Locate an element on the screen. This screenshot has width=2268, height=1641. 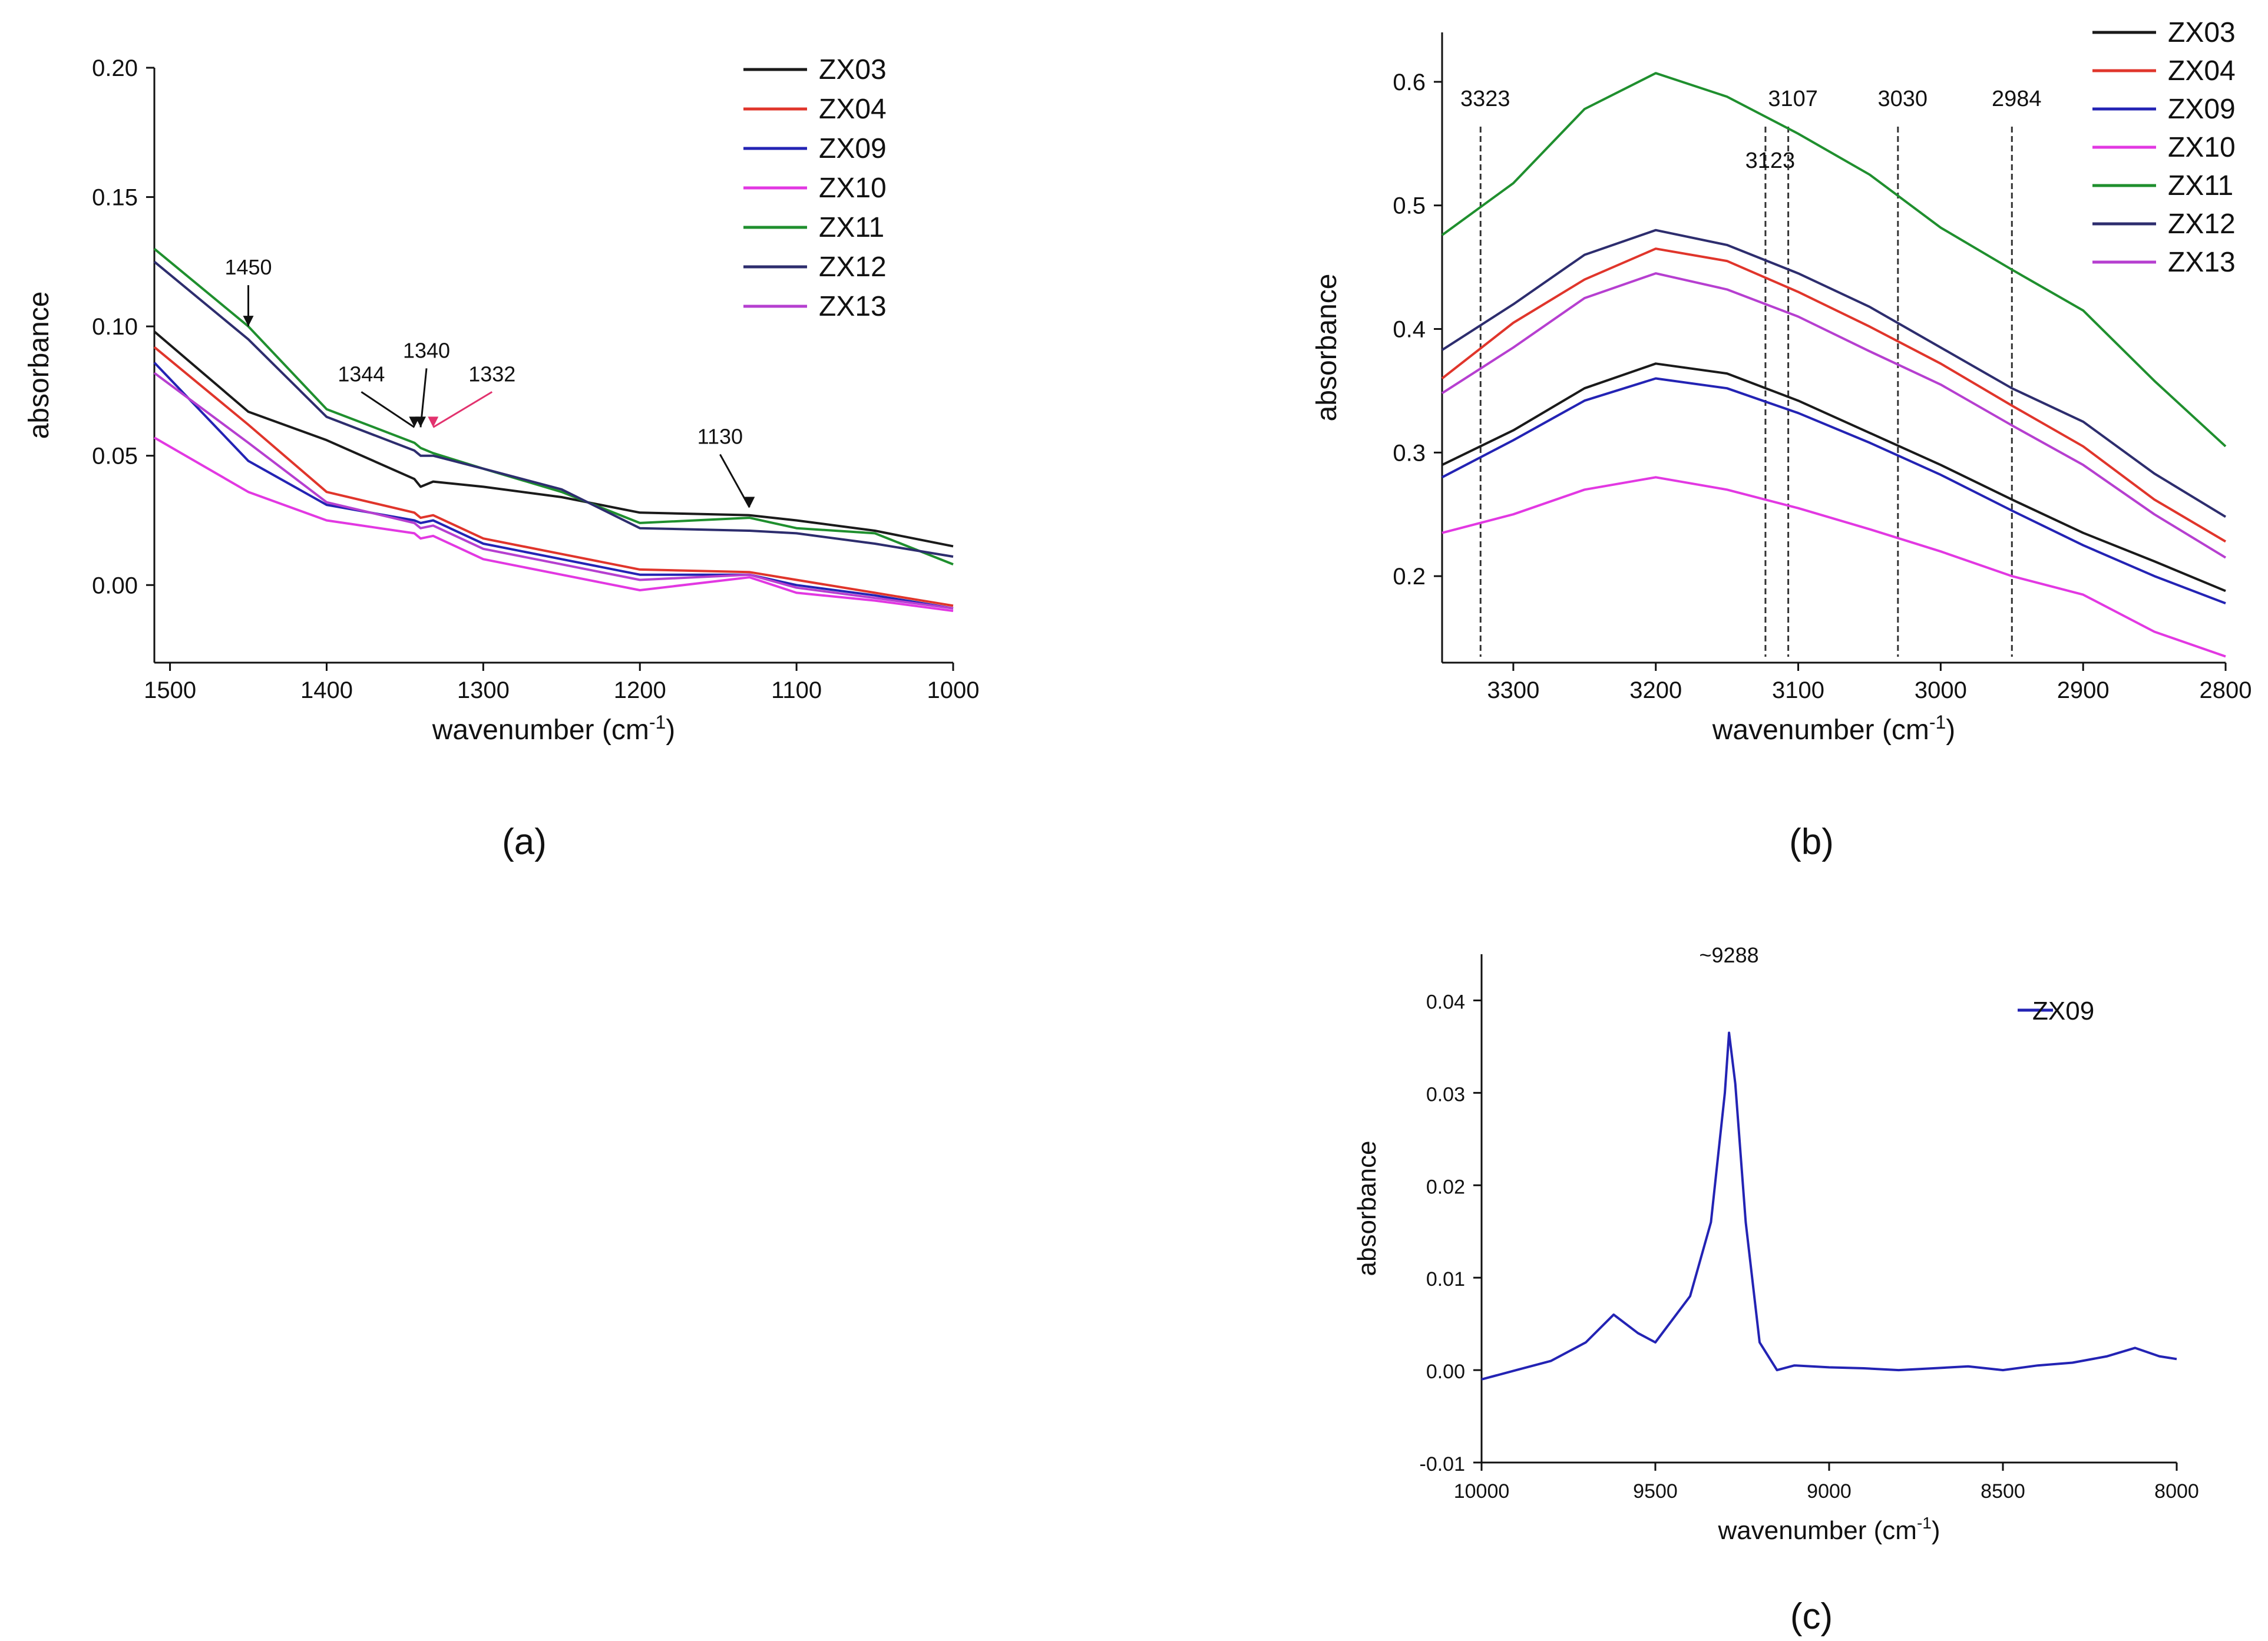
panel-b-reference-label: 3123 is located at coordinates (1770, 160).